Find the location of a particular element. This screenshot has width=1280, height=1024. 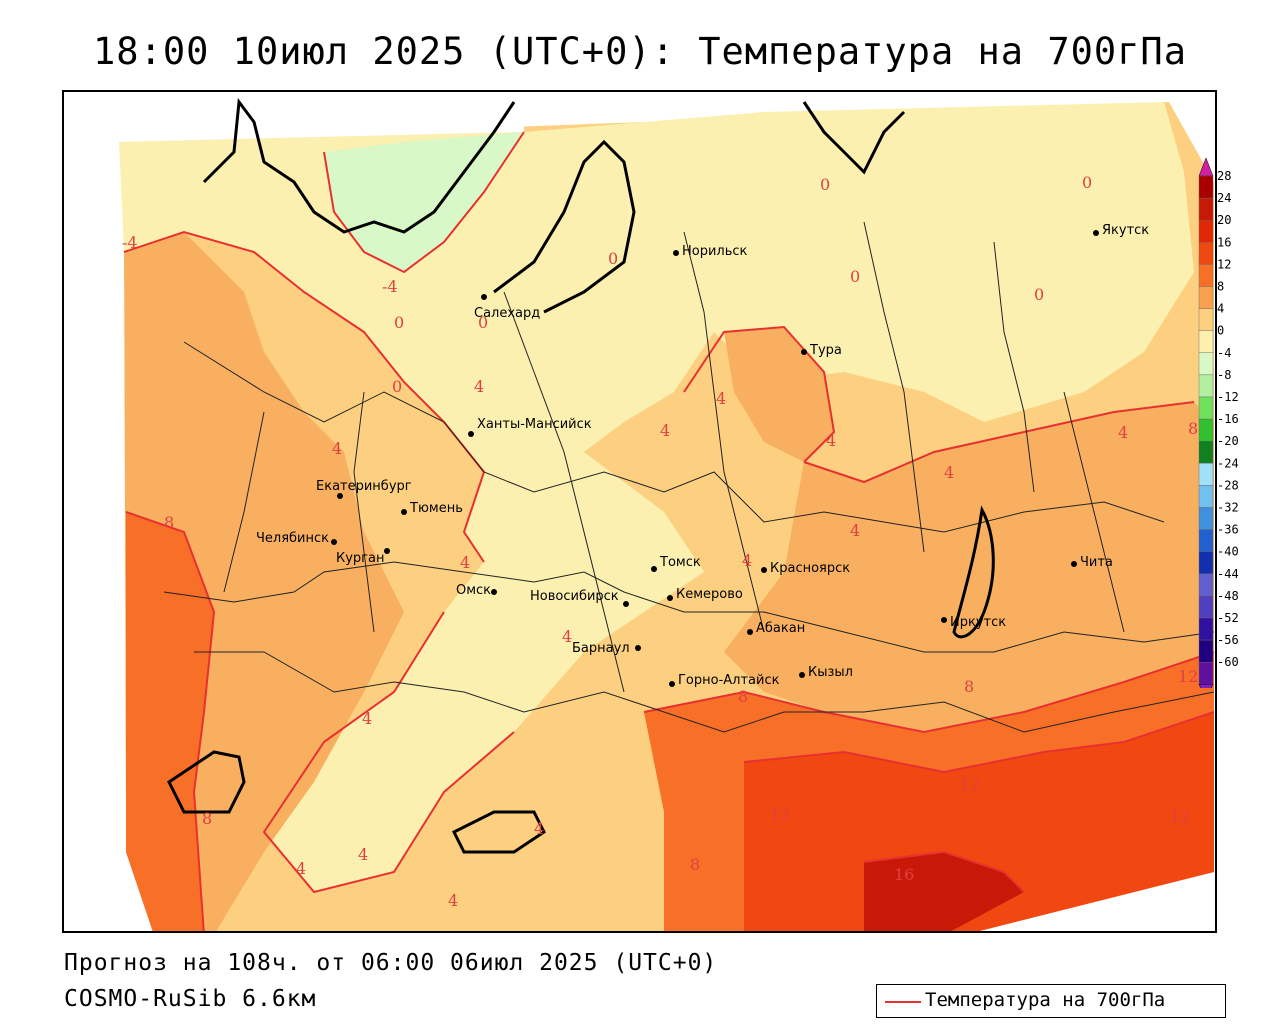

city-chelyabinsk: Челябинск is located at coordinates (296, 538).